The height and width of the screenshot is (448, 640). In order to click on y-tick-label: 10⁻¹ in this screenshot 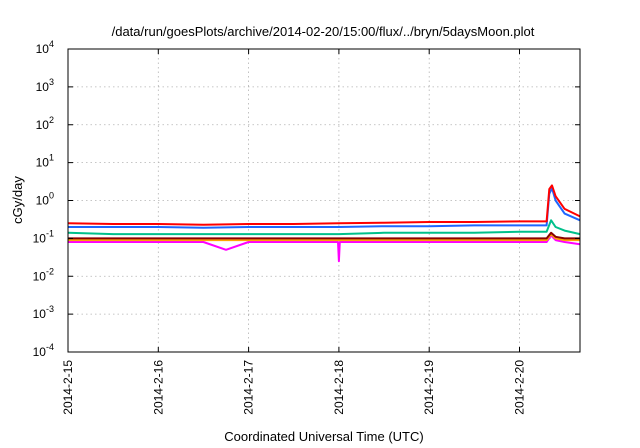, I will do `click(43, 236)`.